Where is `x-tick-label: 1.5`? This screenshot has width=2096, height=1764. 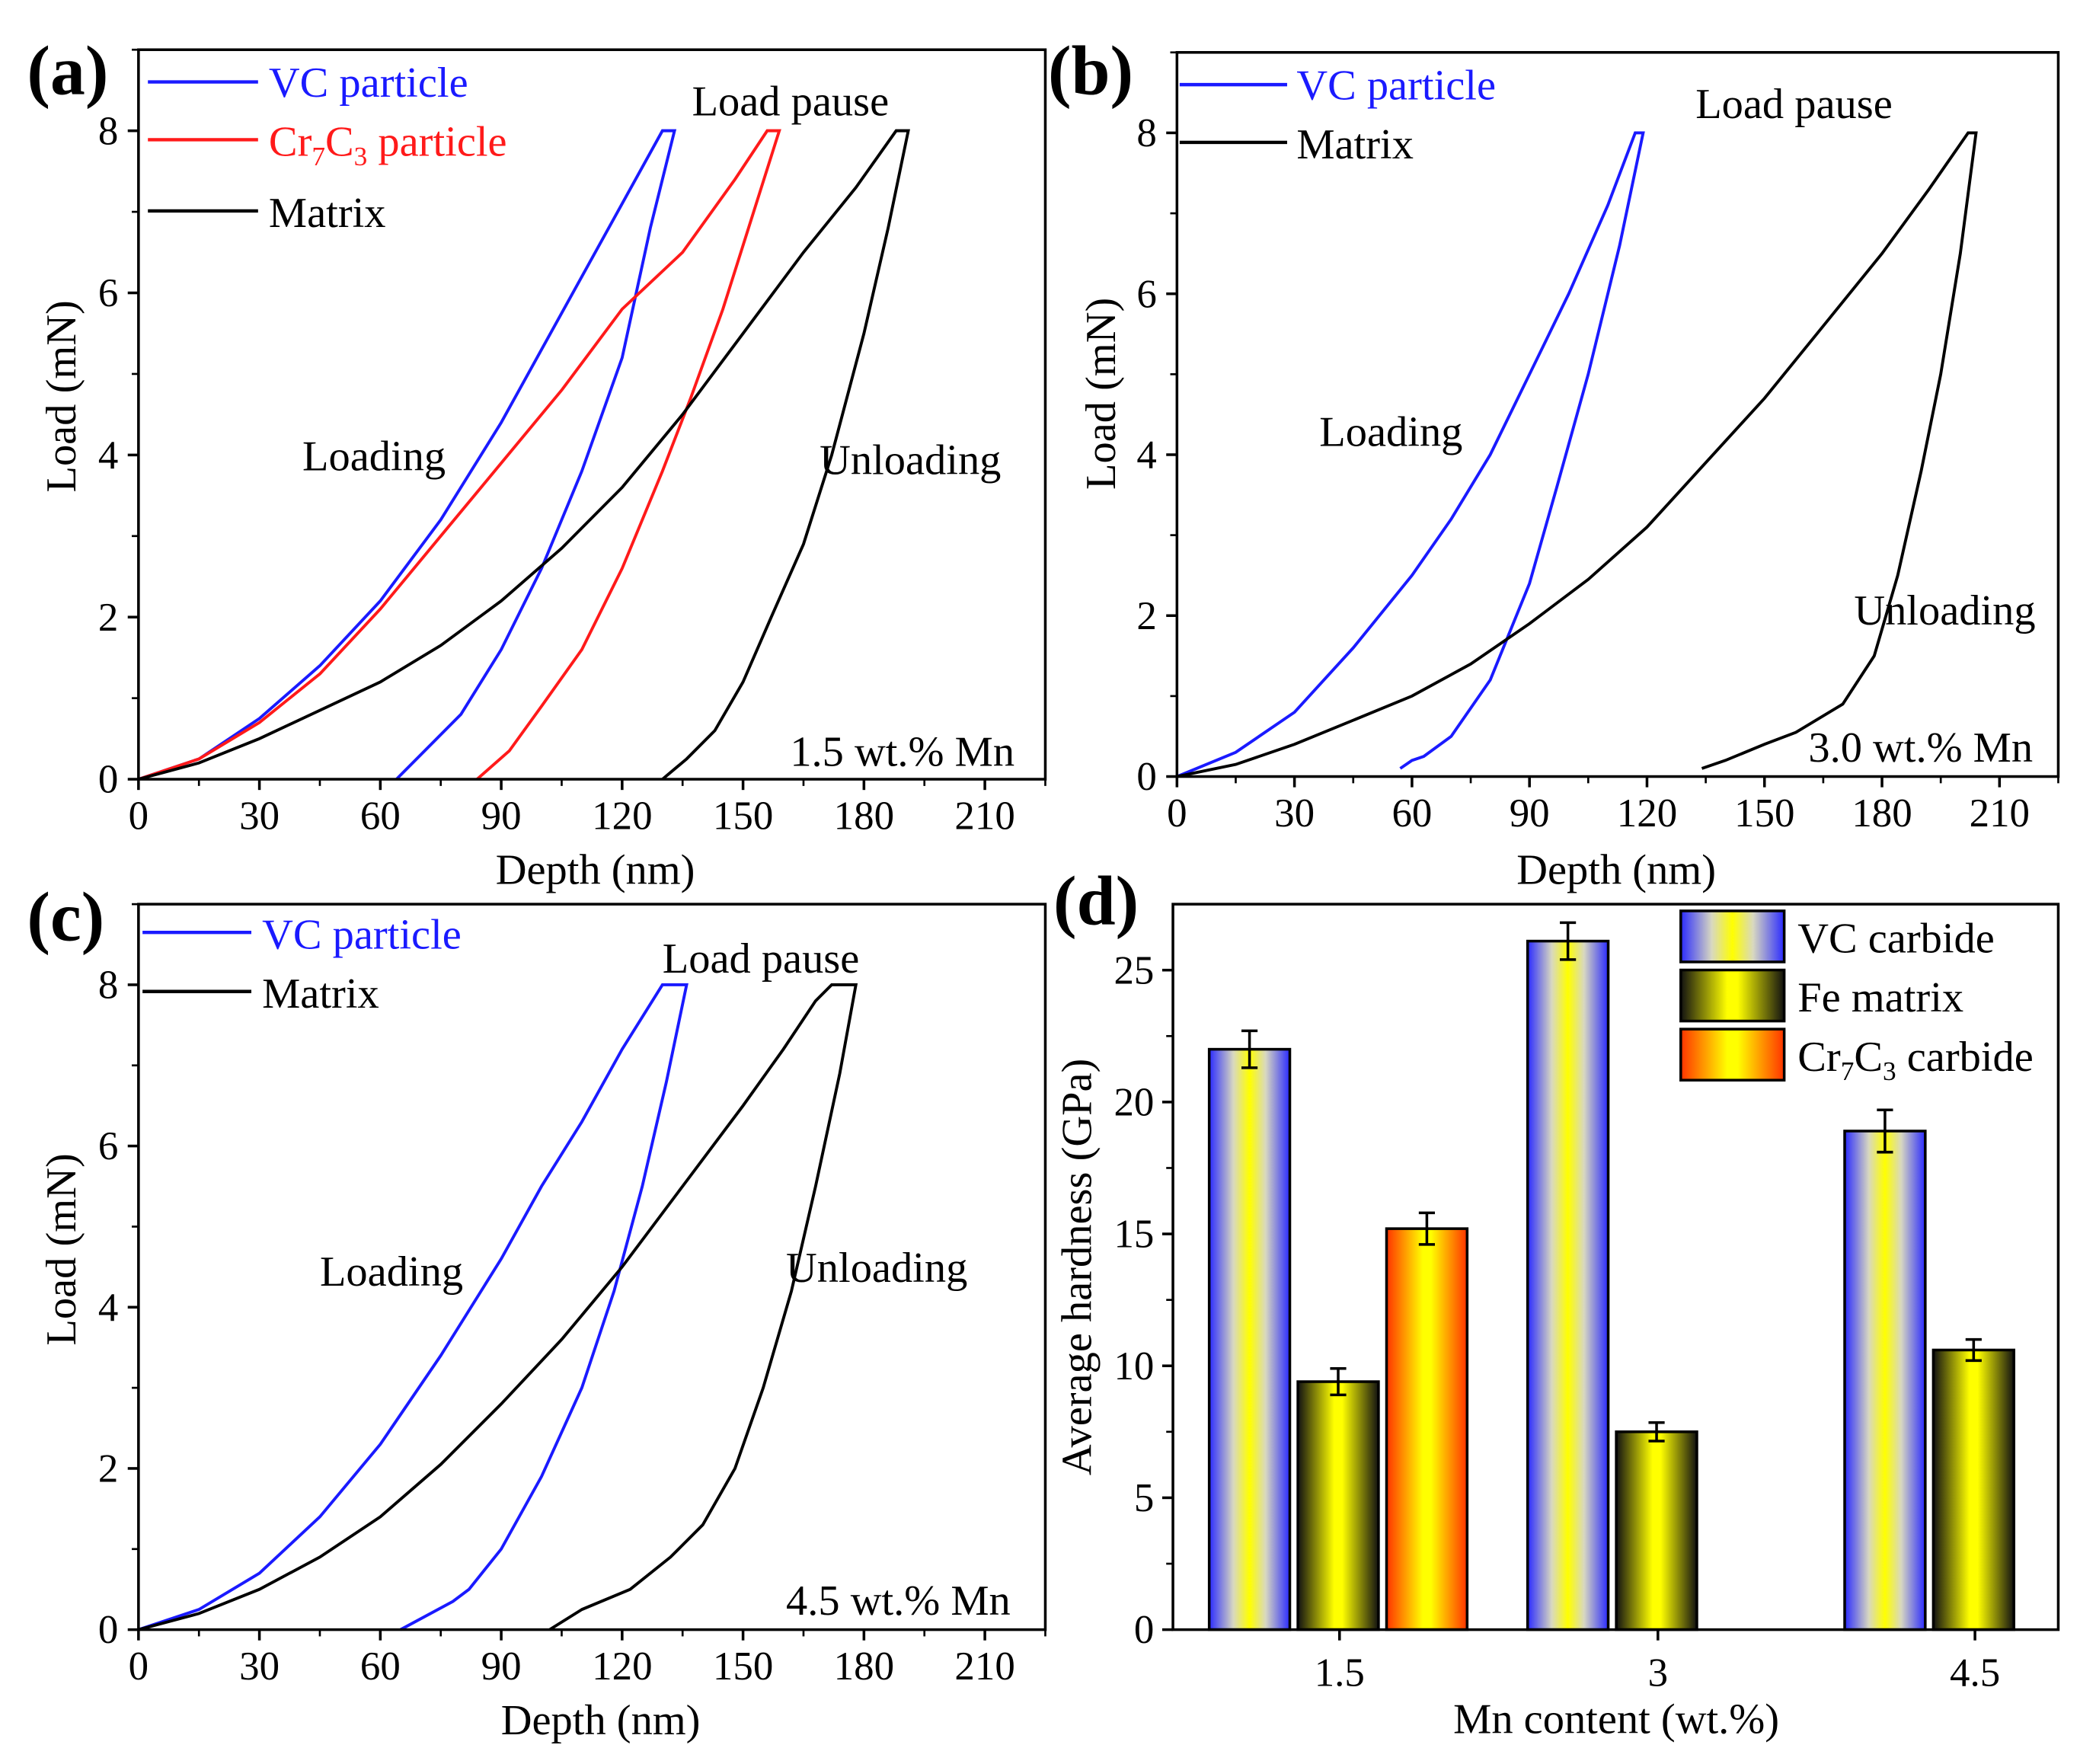 x-tick-label: 1.5 is located at coordinates (1340, 1673).